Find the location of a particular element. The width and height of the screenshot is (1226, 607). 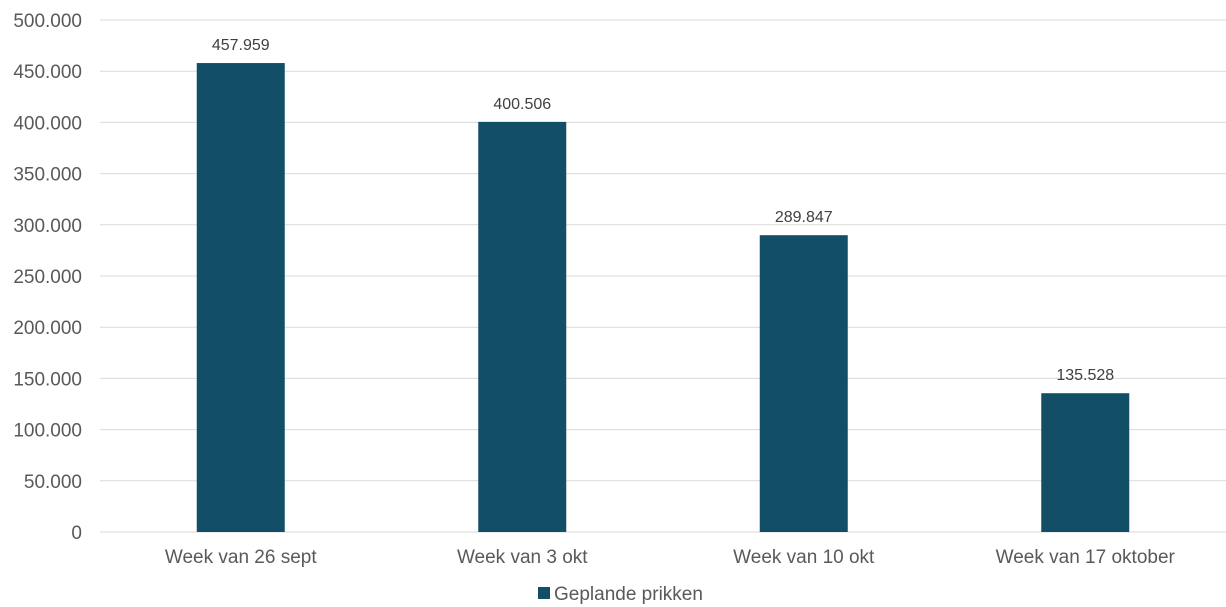

x-tick-label: Week van 3 okt is located at coordinates (522, 557).